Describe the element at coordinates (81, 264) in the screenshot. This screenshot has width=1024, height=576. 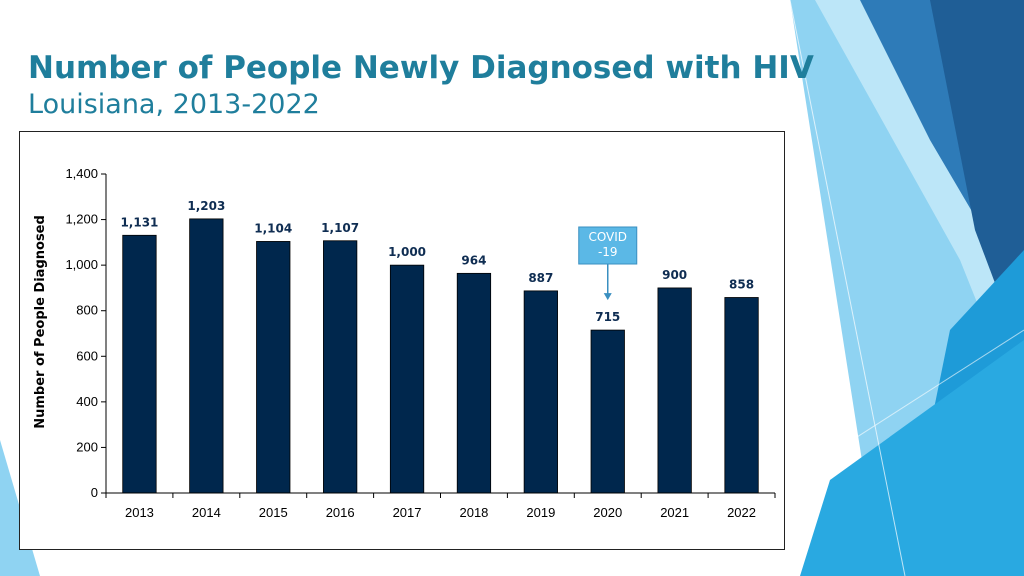
I see `y-tick-label: 1,000` at that location.